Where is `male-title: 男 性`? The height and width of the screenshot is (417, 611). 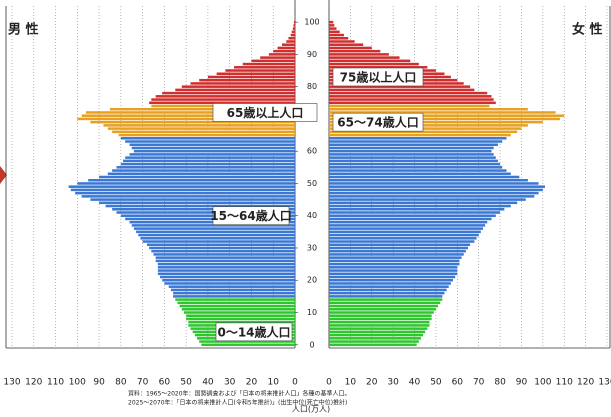 male-title: 男 性 is located at coordinates (23, 30).